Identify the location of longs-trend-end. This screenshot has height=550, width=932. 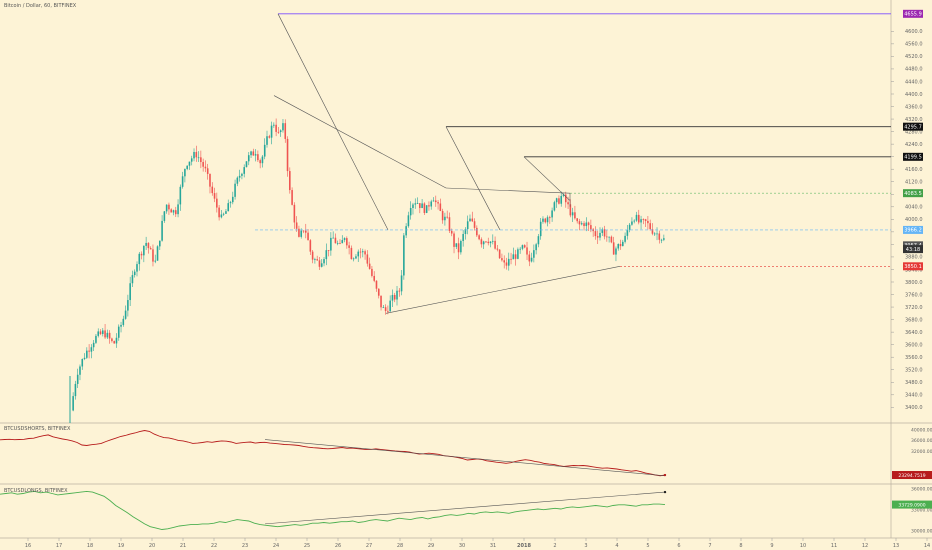
(665, 492).